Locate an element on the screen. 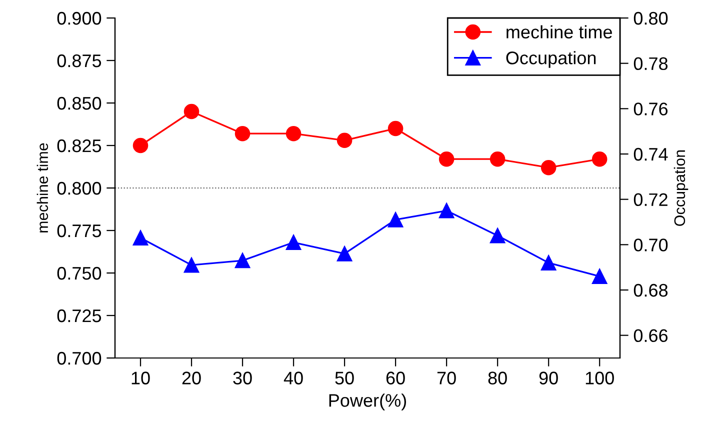  legend-label: mechine time is located at coordinates (559, 31).